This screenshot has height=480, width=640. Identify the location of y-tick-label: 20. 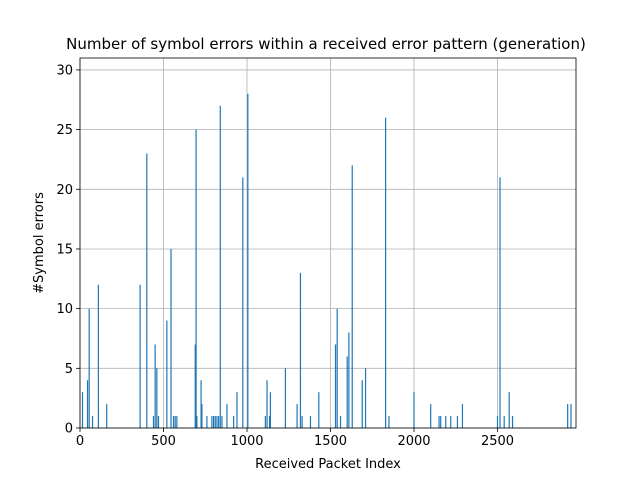
(64, 190).